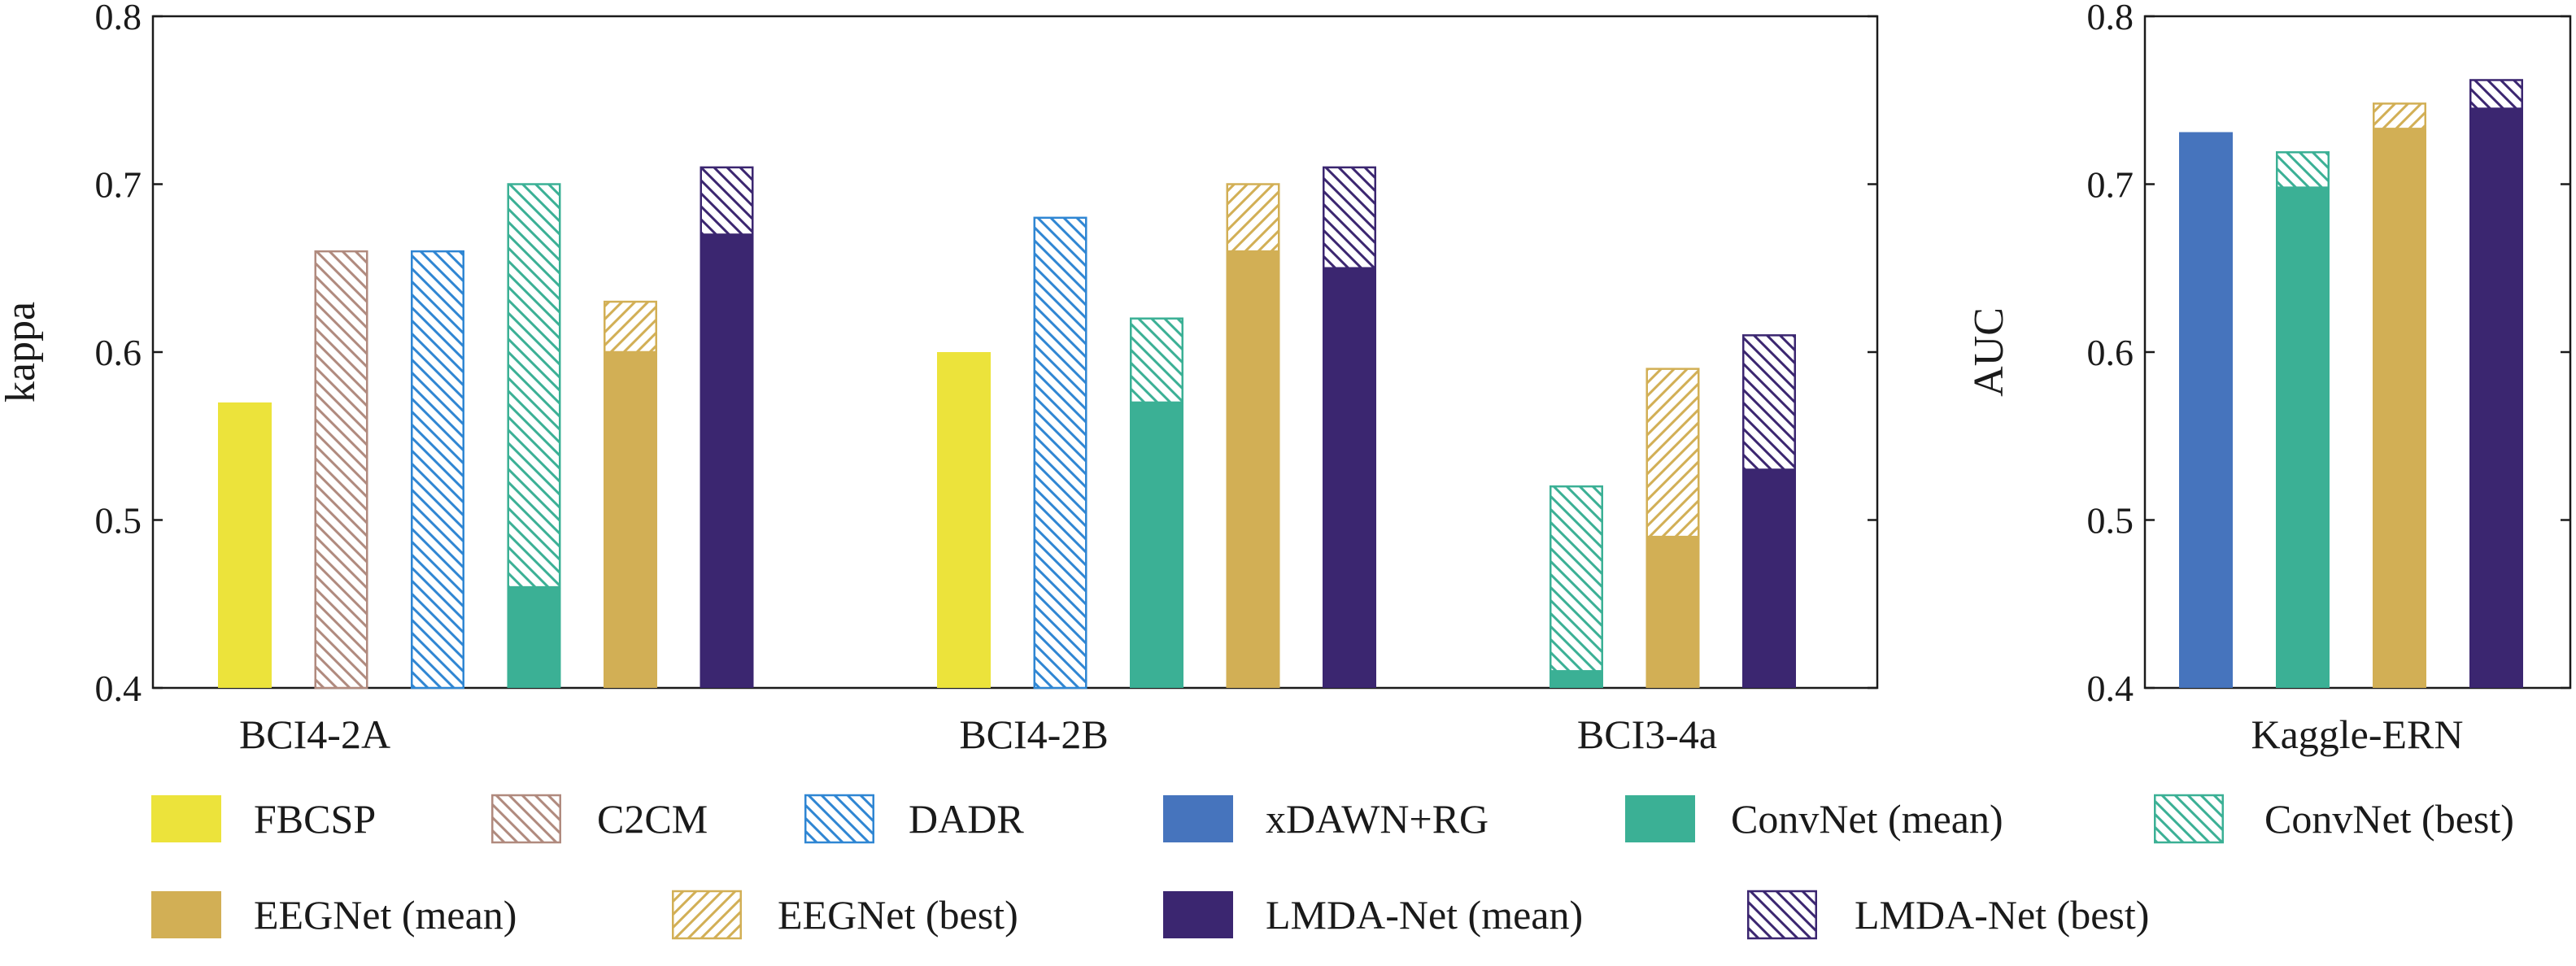  What do you see at coordinates (2496, 398) in the screenshot?
I see `bar-lmda-mean-Kaggle-ERN` at bounding box center [2496, 398].